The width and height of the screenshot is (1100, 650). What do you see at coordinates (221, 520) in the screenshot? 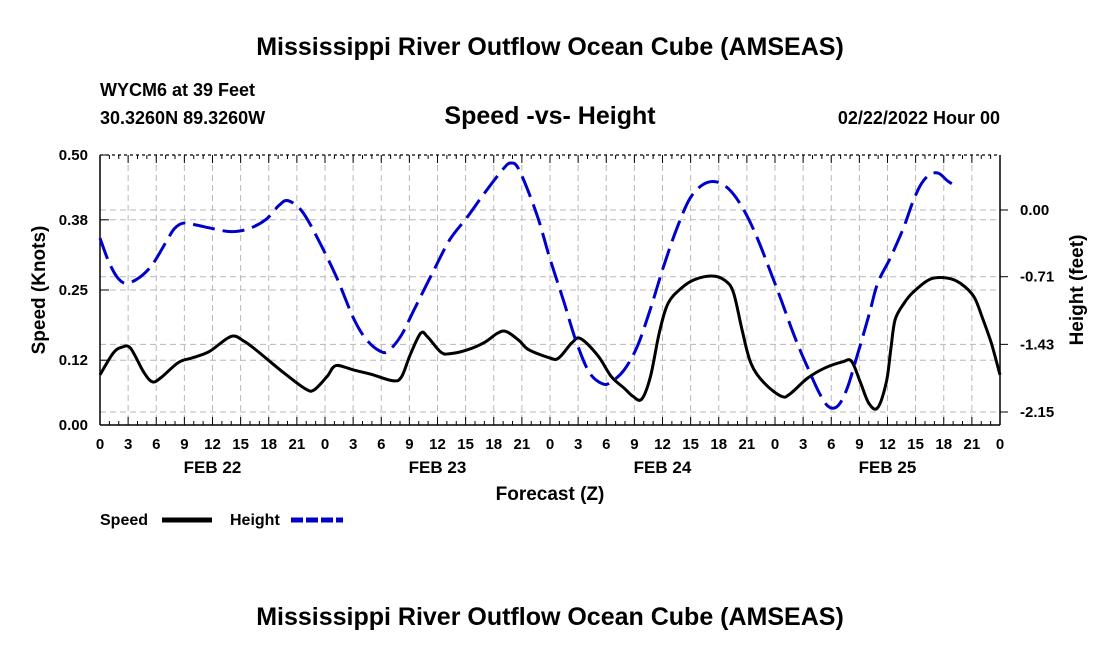
I see `legend: Speed Height` at bounding box center [221, 520].